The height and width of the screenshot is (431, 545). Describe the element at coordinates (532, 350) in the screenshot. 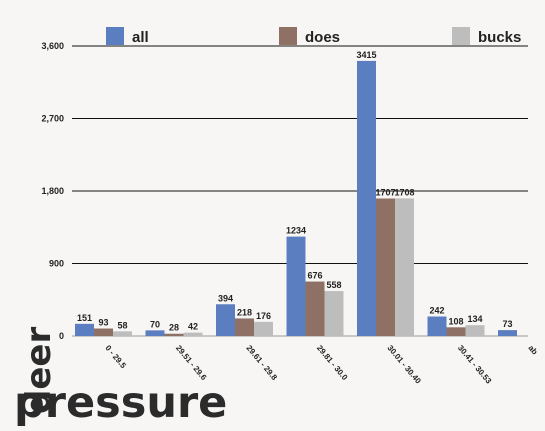

I see `x-tick-label: ab` at that location.